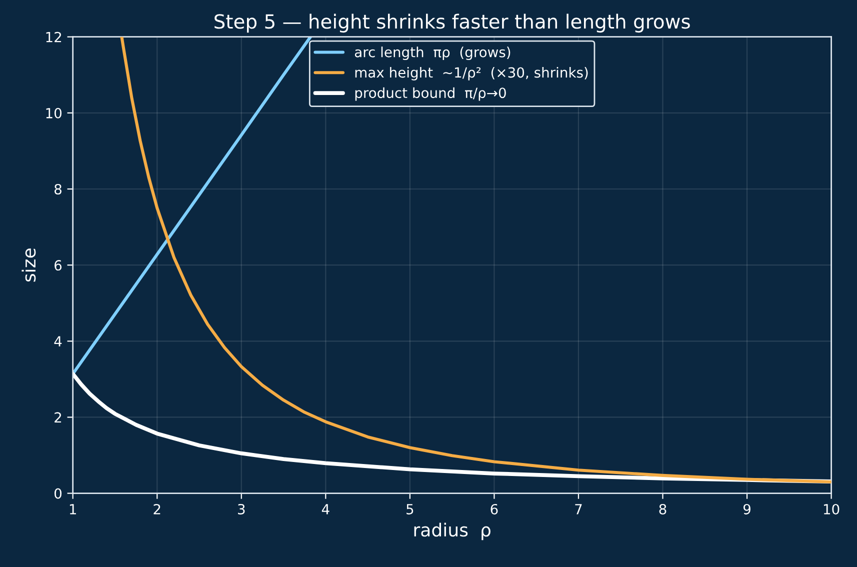 The height and width of the screenshot is (567, 857). What do you see at coordinates (410, 509) in the screenshot?
I see `x-tick-label: 5` at bounding box center [410, 509].